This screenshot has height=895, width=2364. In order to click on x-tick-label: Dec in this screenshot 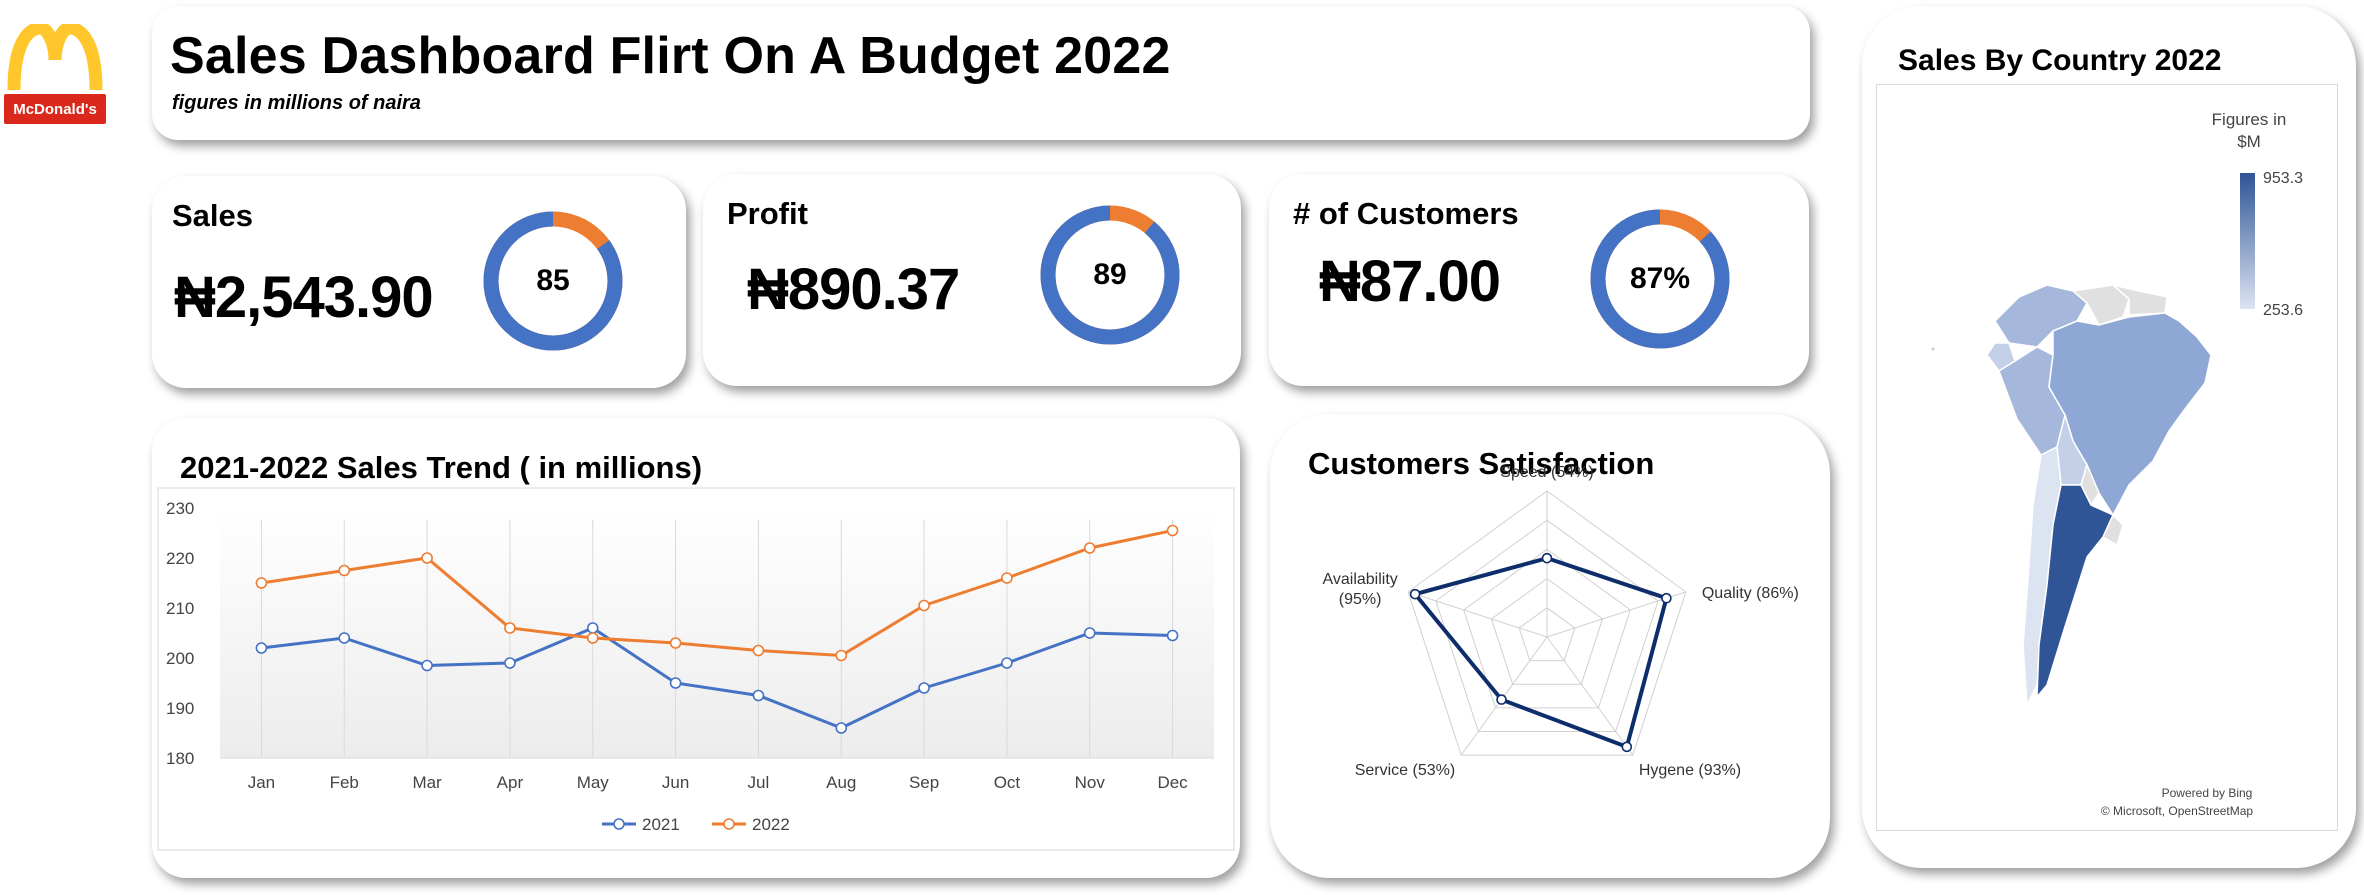, I will do `click(1172, 782)`.